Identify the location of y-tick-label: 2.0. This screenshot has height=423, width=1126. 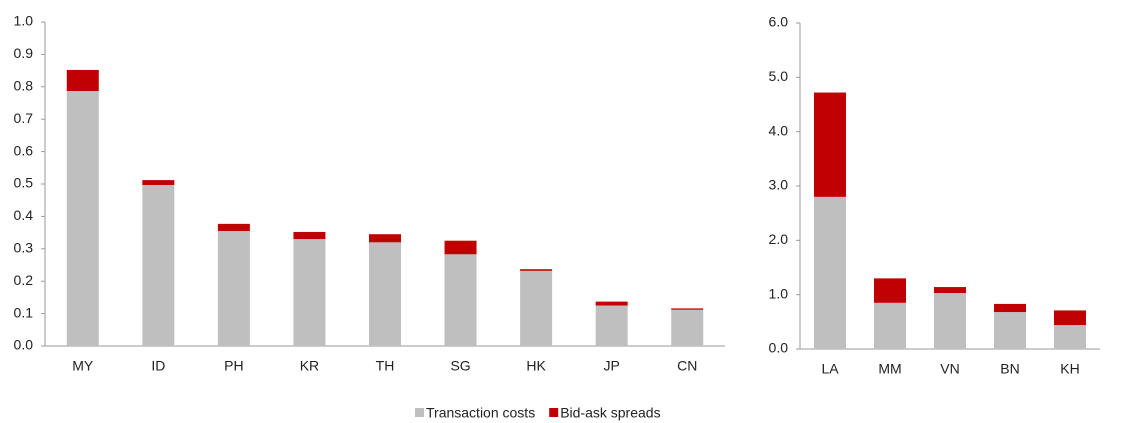
(779, 239).